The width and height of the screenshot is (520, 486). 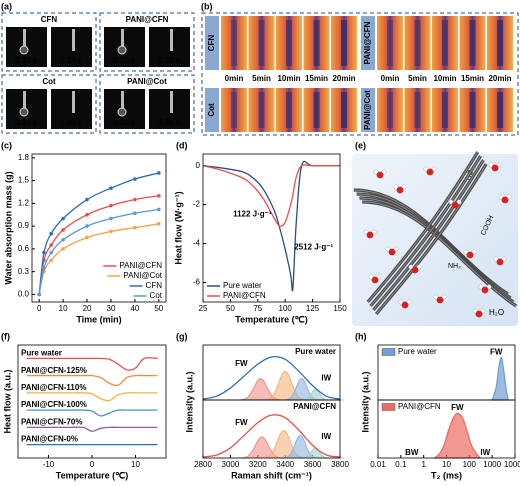 I want to click on legend-label: CFN, so click(x=154, y=285).